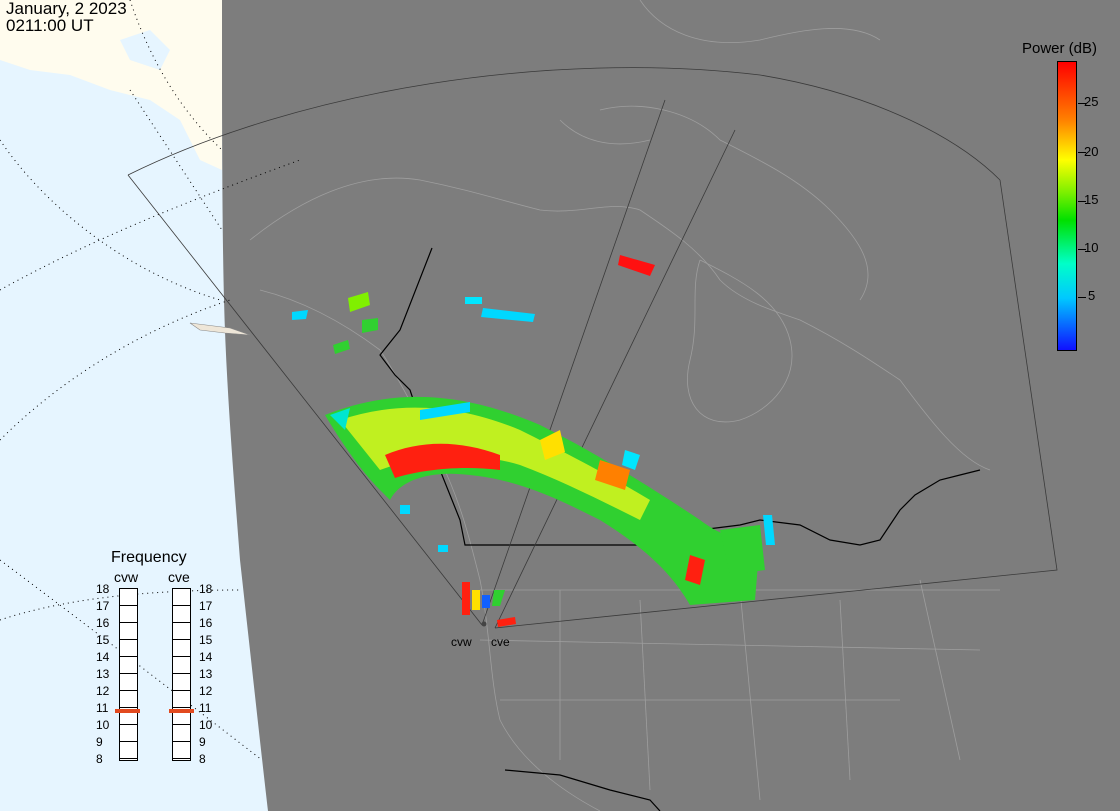 The width and height of the screenshot is (1120, 811). I want to click on frequency-tick-label-right: 9, so click(202, 742).